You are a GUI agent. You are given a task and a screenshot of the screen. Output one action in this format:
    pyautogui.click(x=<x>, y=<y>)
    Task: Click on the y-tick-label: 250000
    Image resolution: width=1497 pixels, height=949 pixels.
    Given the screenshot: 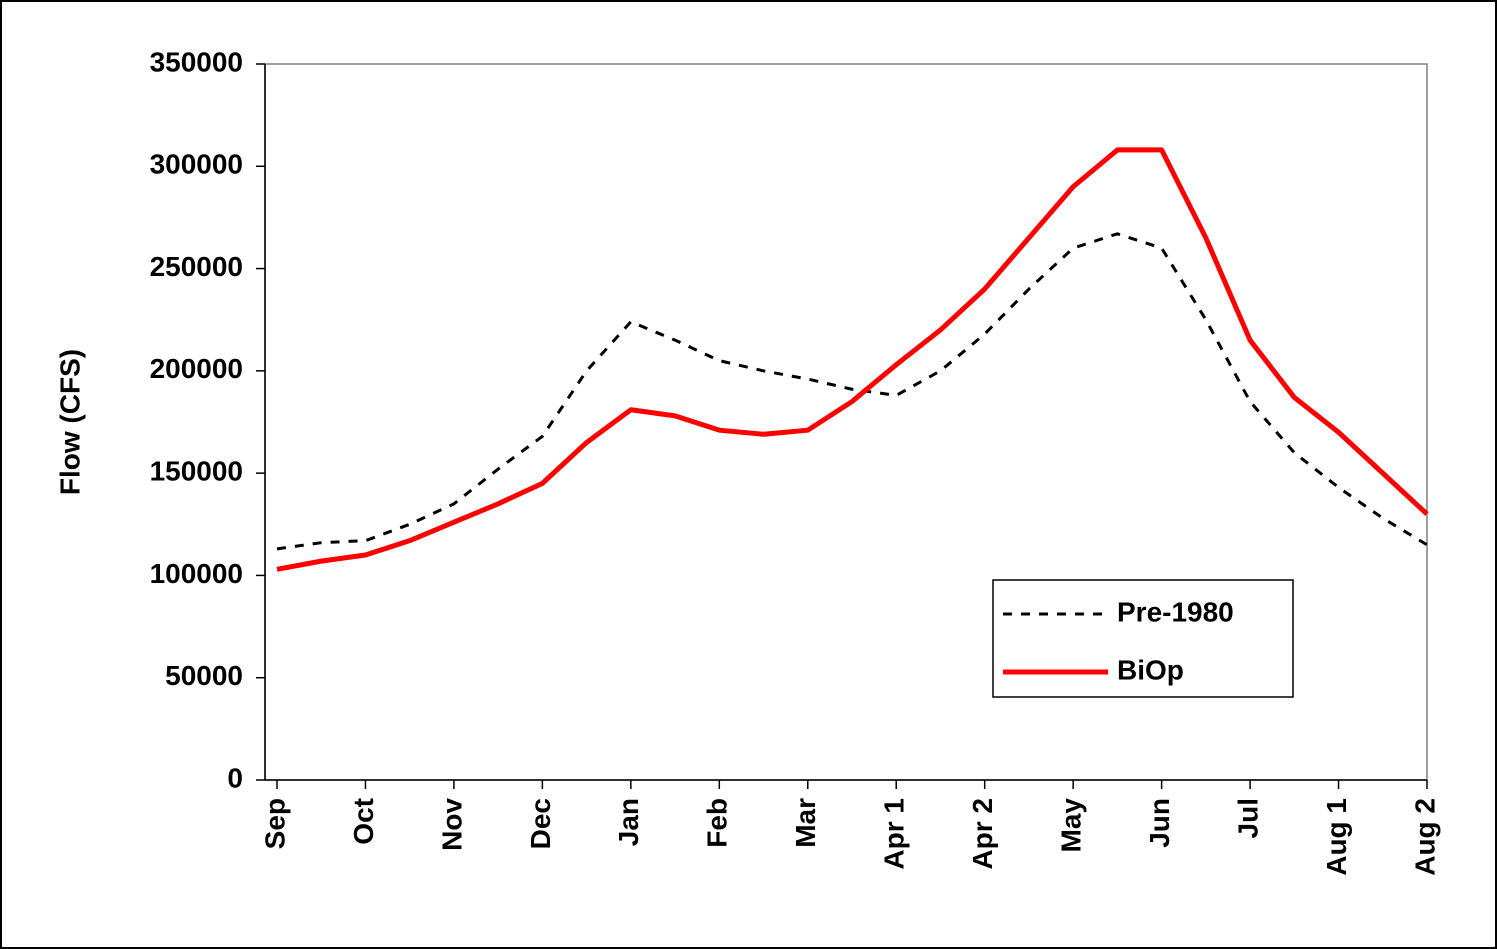 What is the action you would take?
    pyautogui.click(x=196, y=266)
    